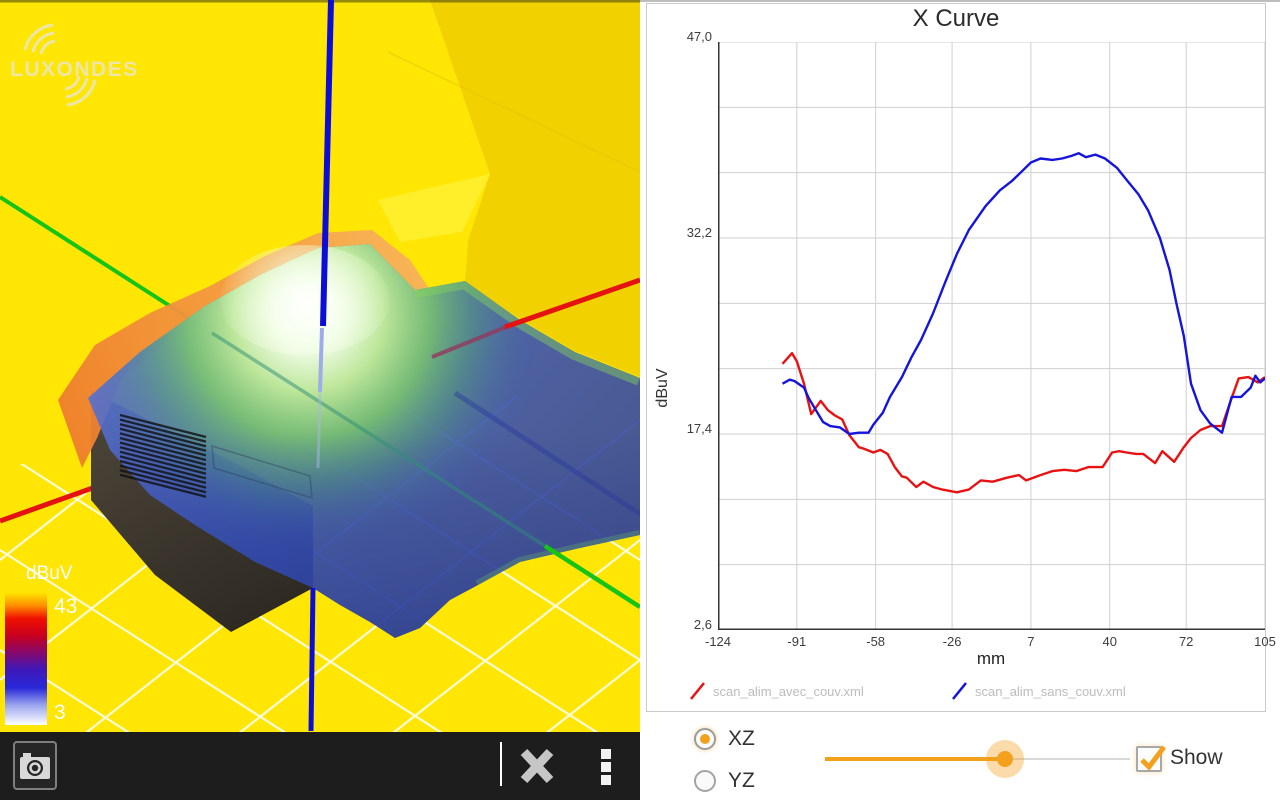 This screenshot has width=1280, height=800. What do you see at coordinates (535, 188) in the screenshot?
I see `back-plane` at bounding box center [535, 188].